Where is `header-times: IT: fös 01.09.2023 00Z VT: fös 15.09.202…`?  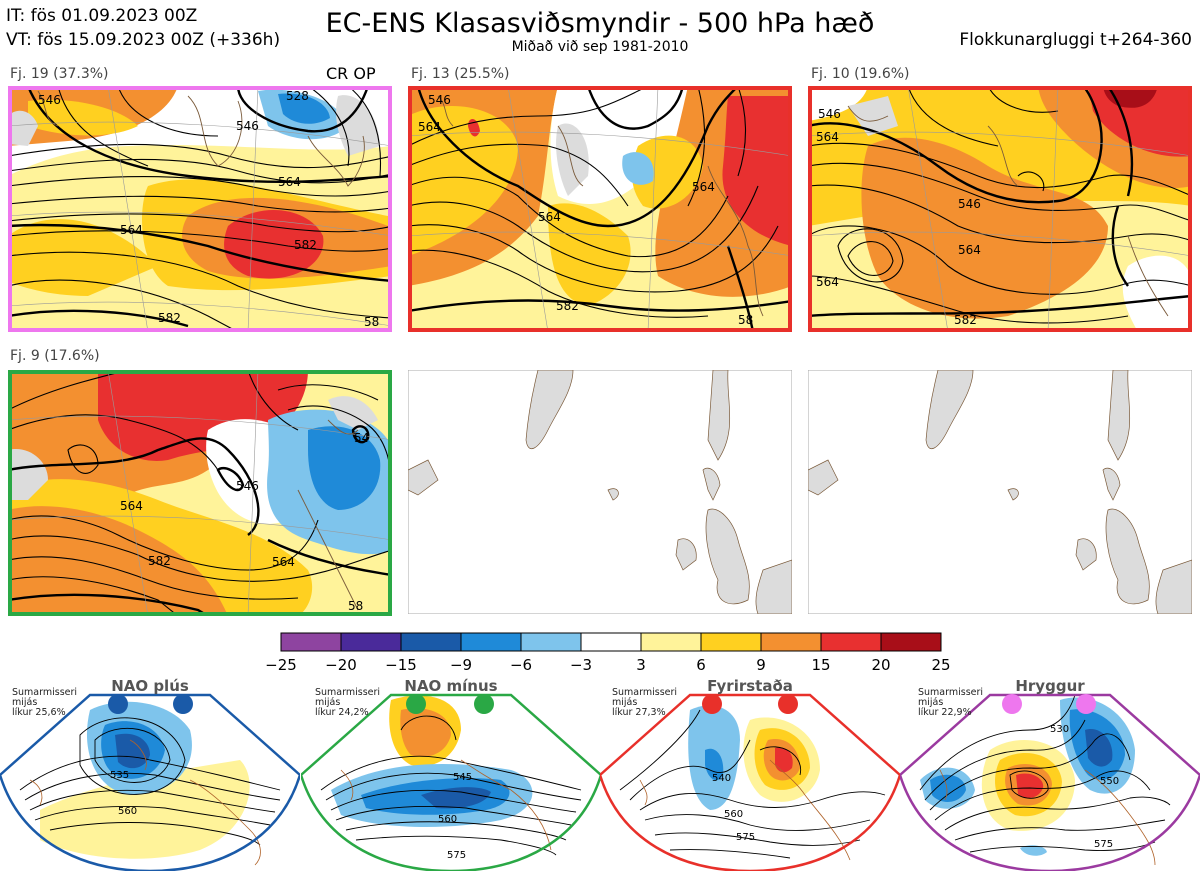 header-times: IT: fös 01.09.2023 00Z VT: fös 15.09.202… is located at coordinates (143, 28).